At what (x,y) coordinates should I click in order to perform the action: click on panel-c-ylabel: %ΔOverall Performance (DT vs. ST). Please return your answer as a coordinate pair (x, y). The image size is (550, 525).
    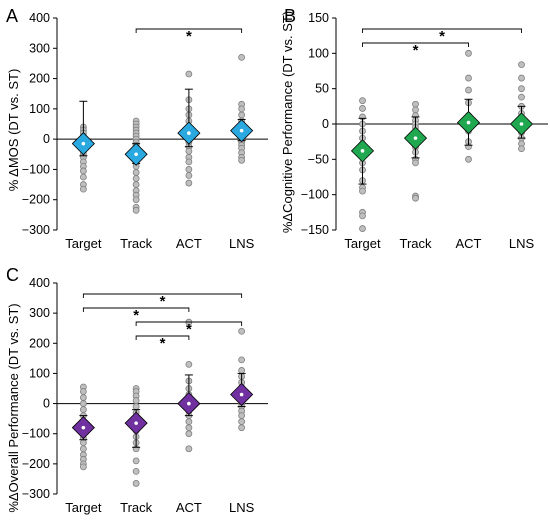
    Looking at the image, I should click on (13, 407).